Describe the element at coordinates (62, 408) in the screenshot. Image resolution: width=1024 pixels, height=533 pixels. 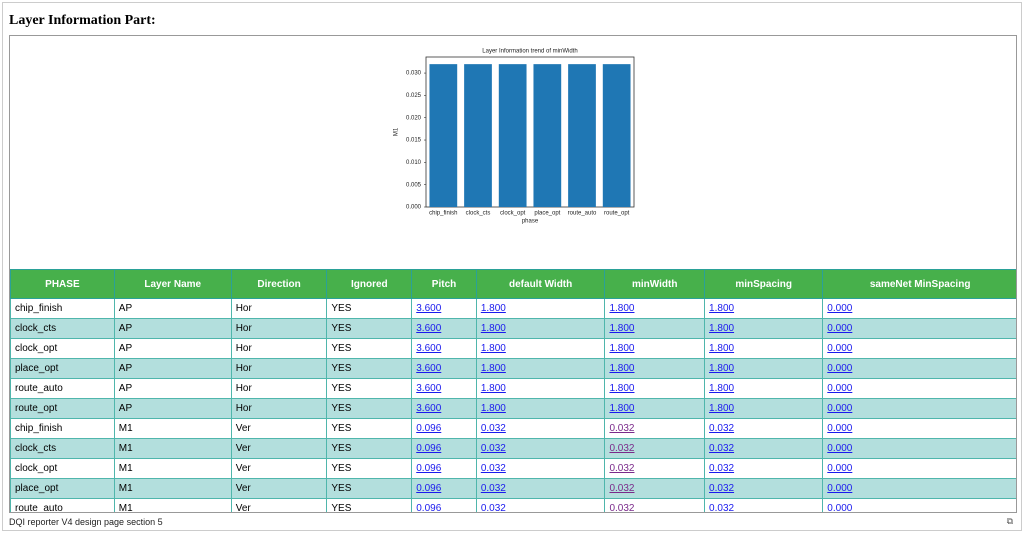
I see `table-cell: route_opt` at that location.